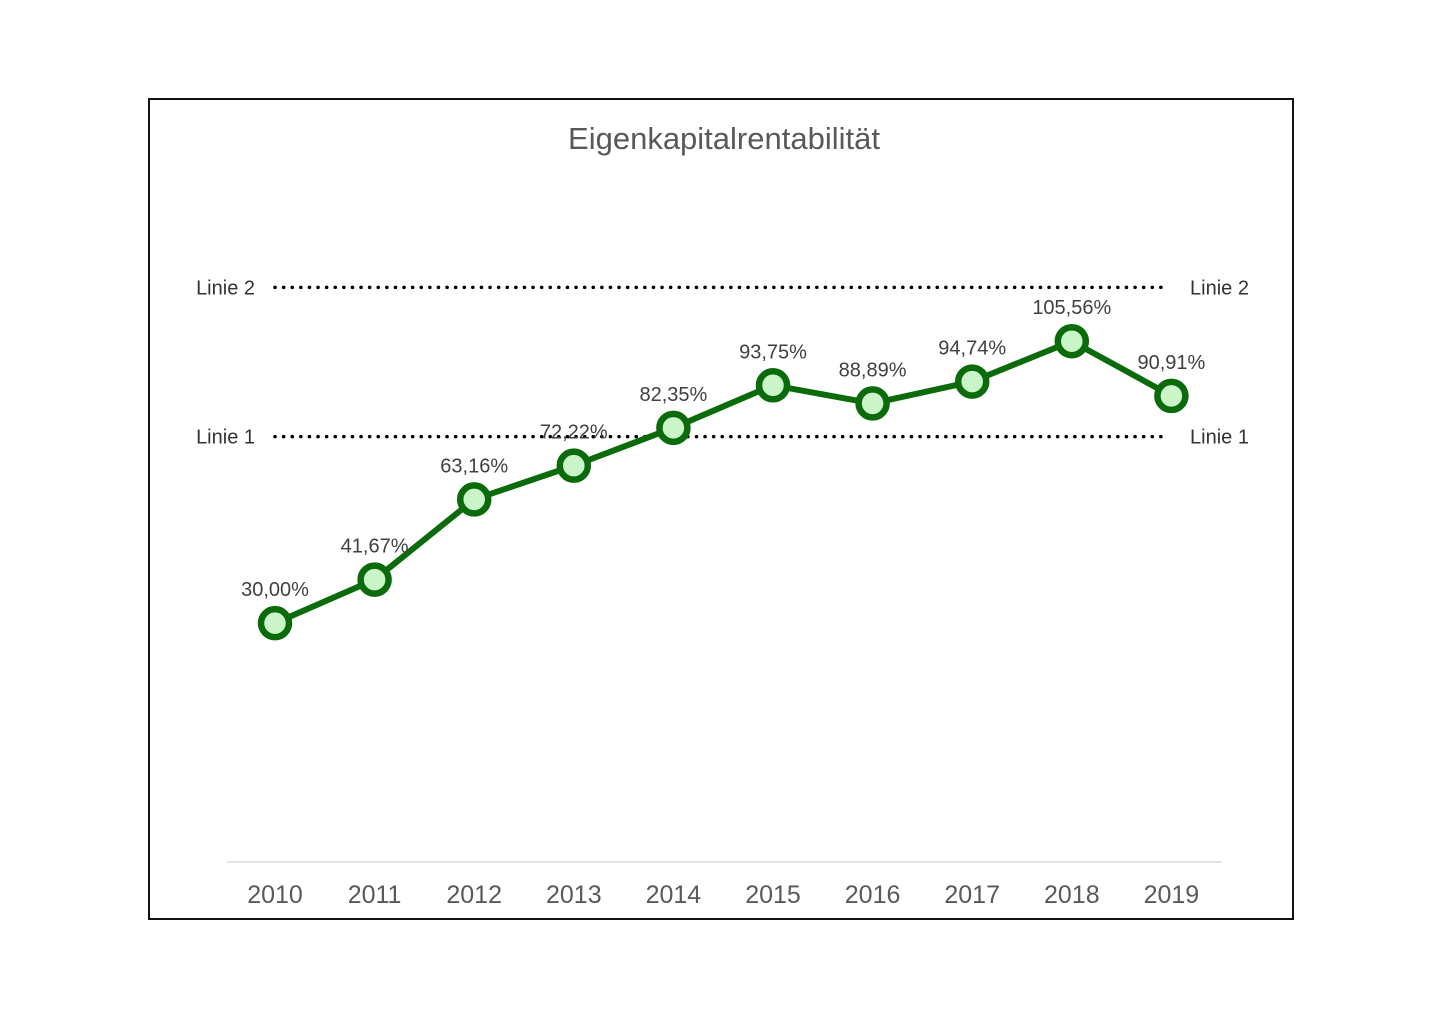  Describe the element at coordinates (1071, 308) in the screenshot. I see `data-label: 105,56%` at that location.